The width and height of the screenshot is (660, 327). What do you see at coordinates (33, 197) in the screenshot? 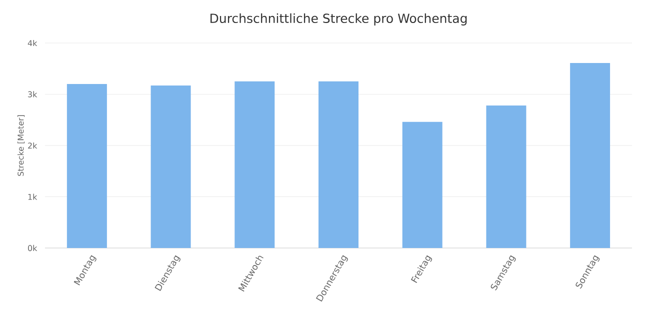
I see `y-tick-label: 1k` at bounding box center [33, 197].